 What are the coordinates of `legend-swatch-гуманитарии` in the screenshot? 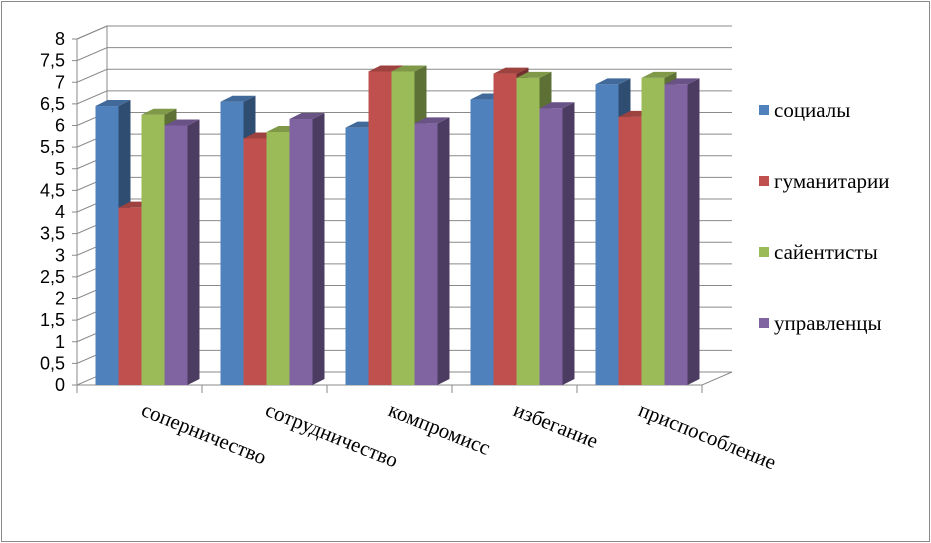 It's located at (764, 181).